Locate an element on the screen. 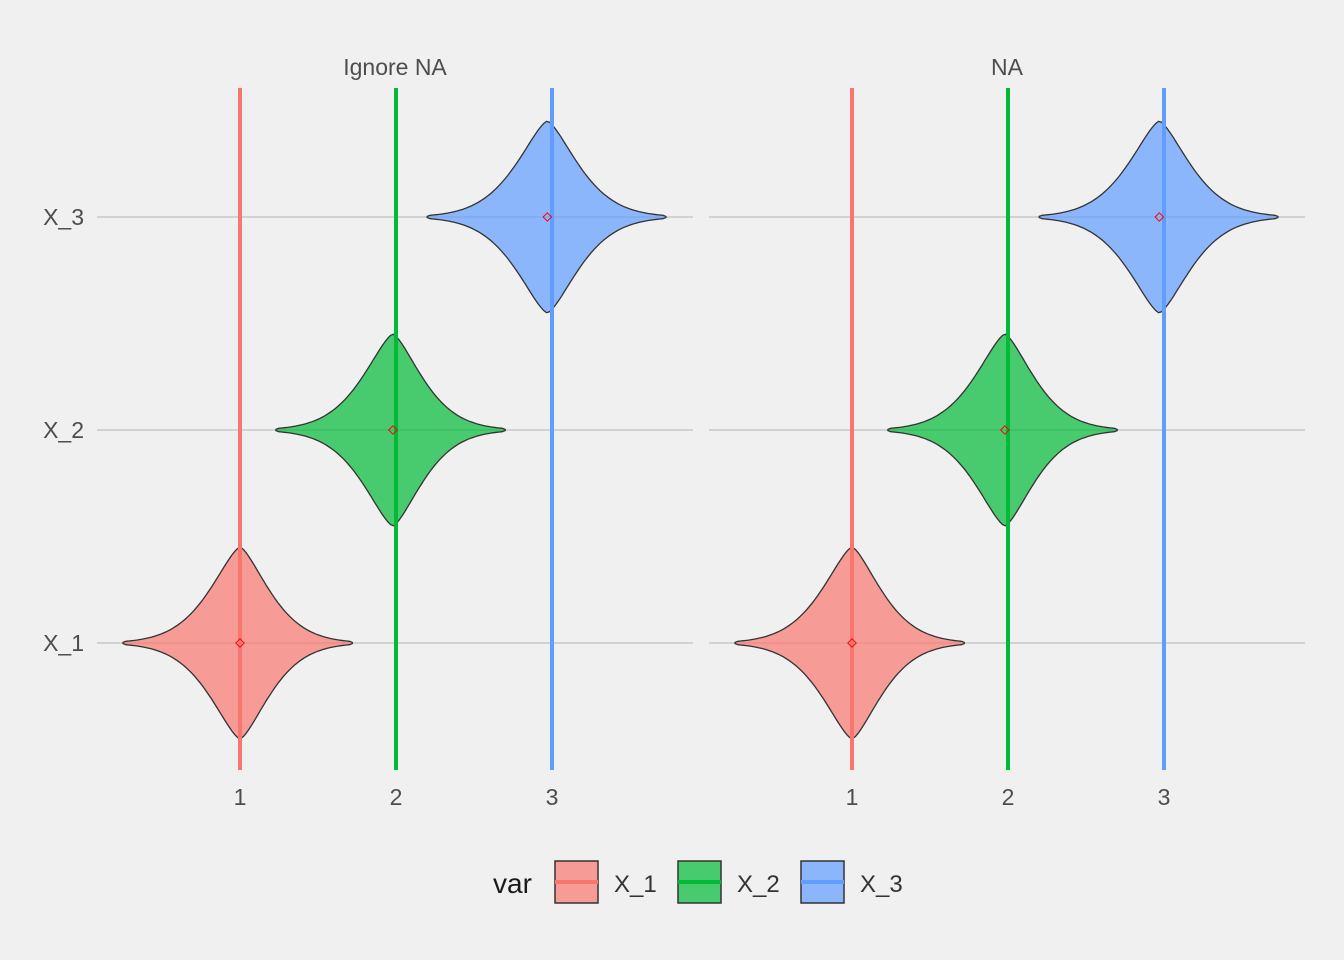 This screenshot has height=960, width=1344. facet-title: NA is located at coordinates (1007, 67).